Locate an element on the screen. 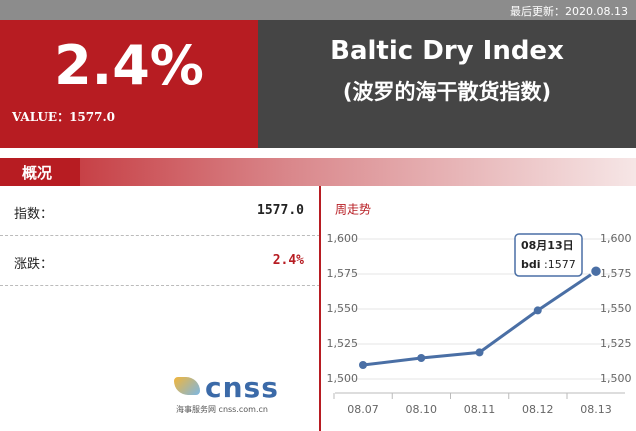 The height and width of the screenshot is (431, 636). y2-tick-label: 1,550 is located at coordinates (616, 308).